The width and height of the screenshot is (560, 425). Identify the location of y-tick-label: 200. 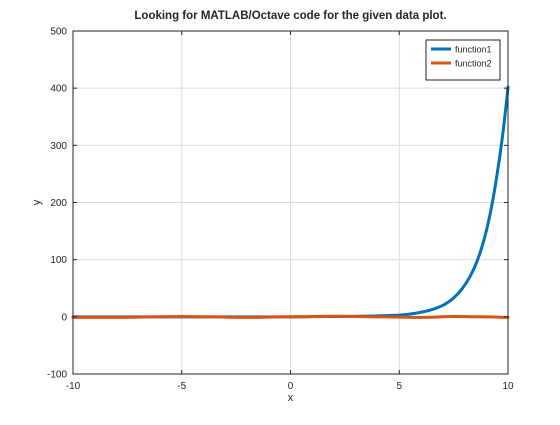
(58, 203).